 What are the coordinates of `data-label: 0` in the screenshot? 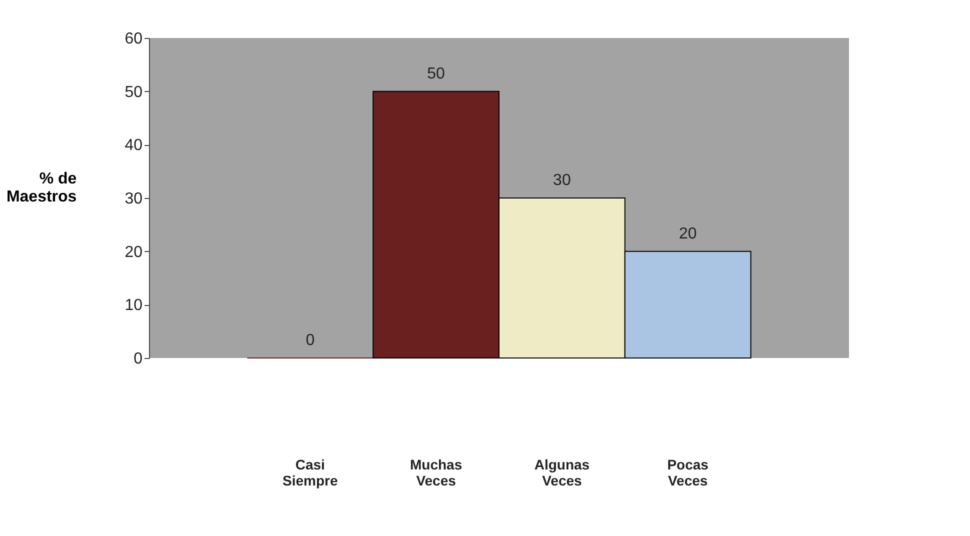 It's located at (310, 340).